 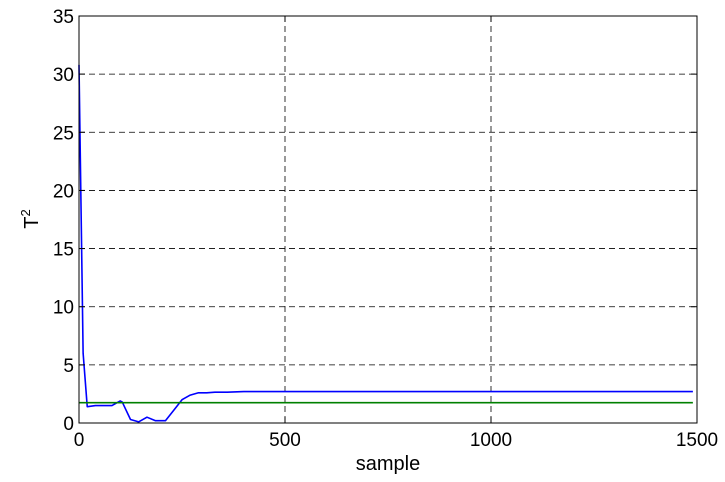 What do you see at coordinates (68, 366) in the screenshot?
I see `y-tick-label: 5` at bounding box center [68, 366].